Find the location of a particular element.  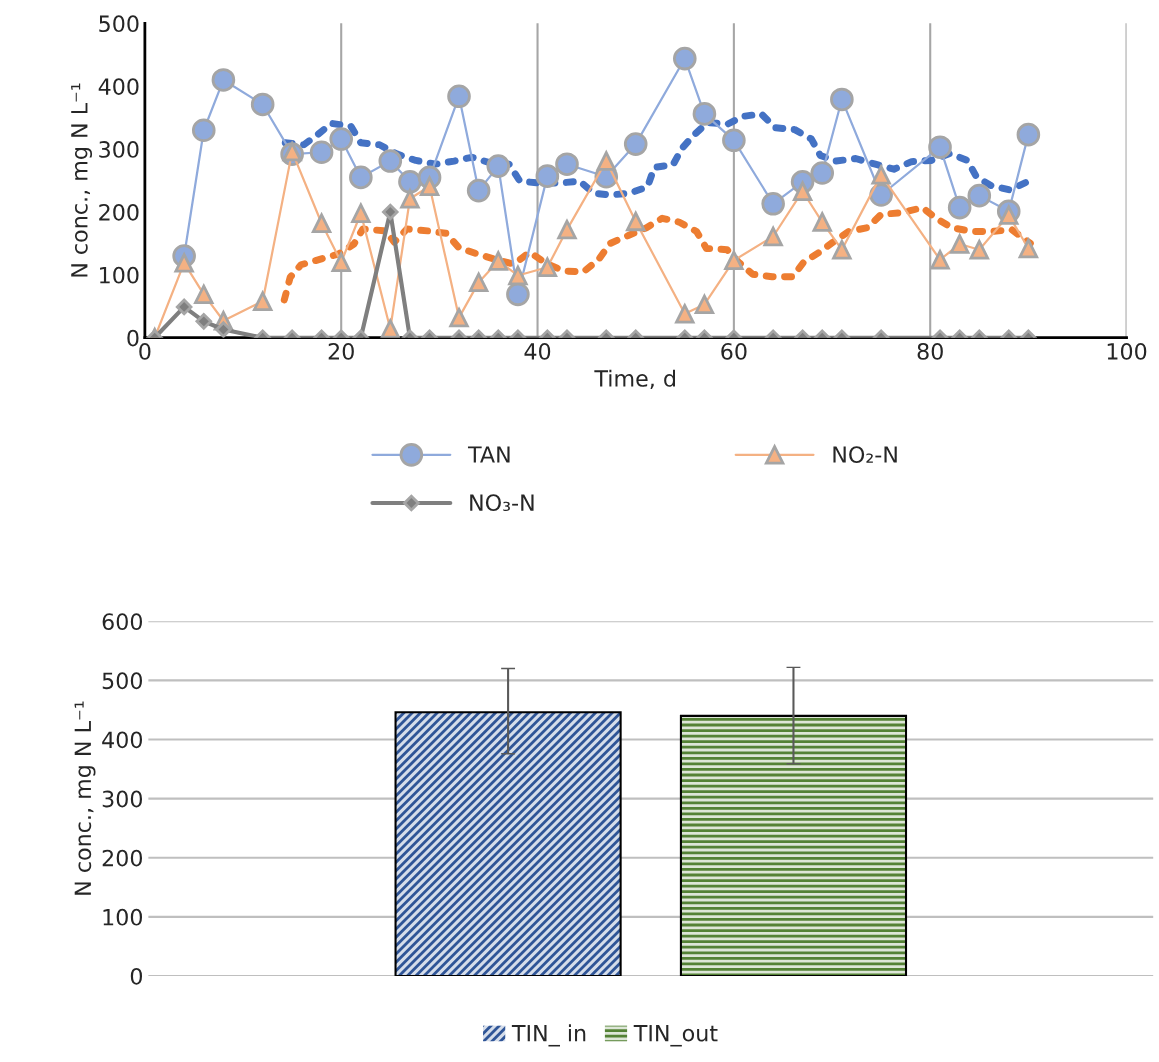

x-tick-label: 60 is located at coordinates (734, 351).